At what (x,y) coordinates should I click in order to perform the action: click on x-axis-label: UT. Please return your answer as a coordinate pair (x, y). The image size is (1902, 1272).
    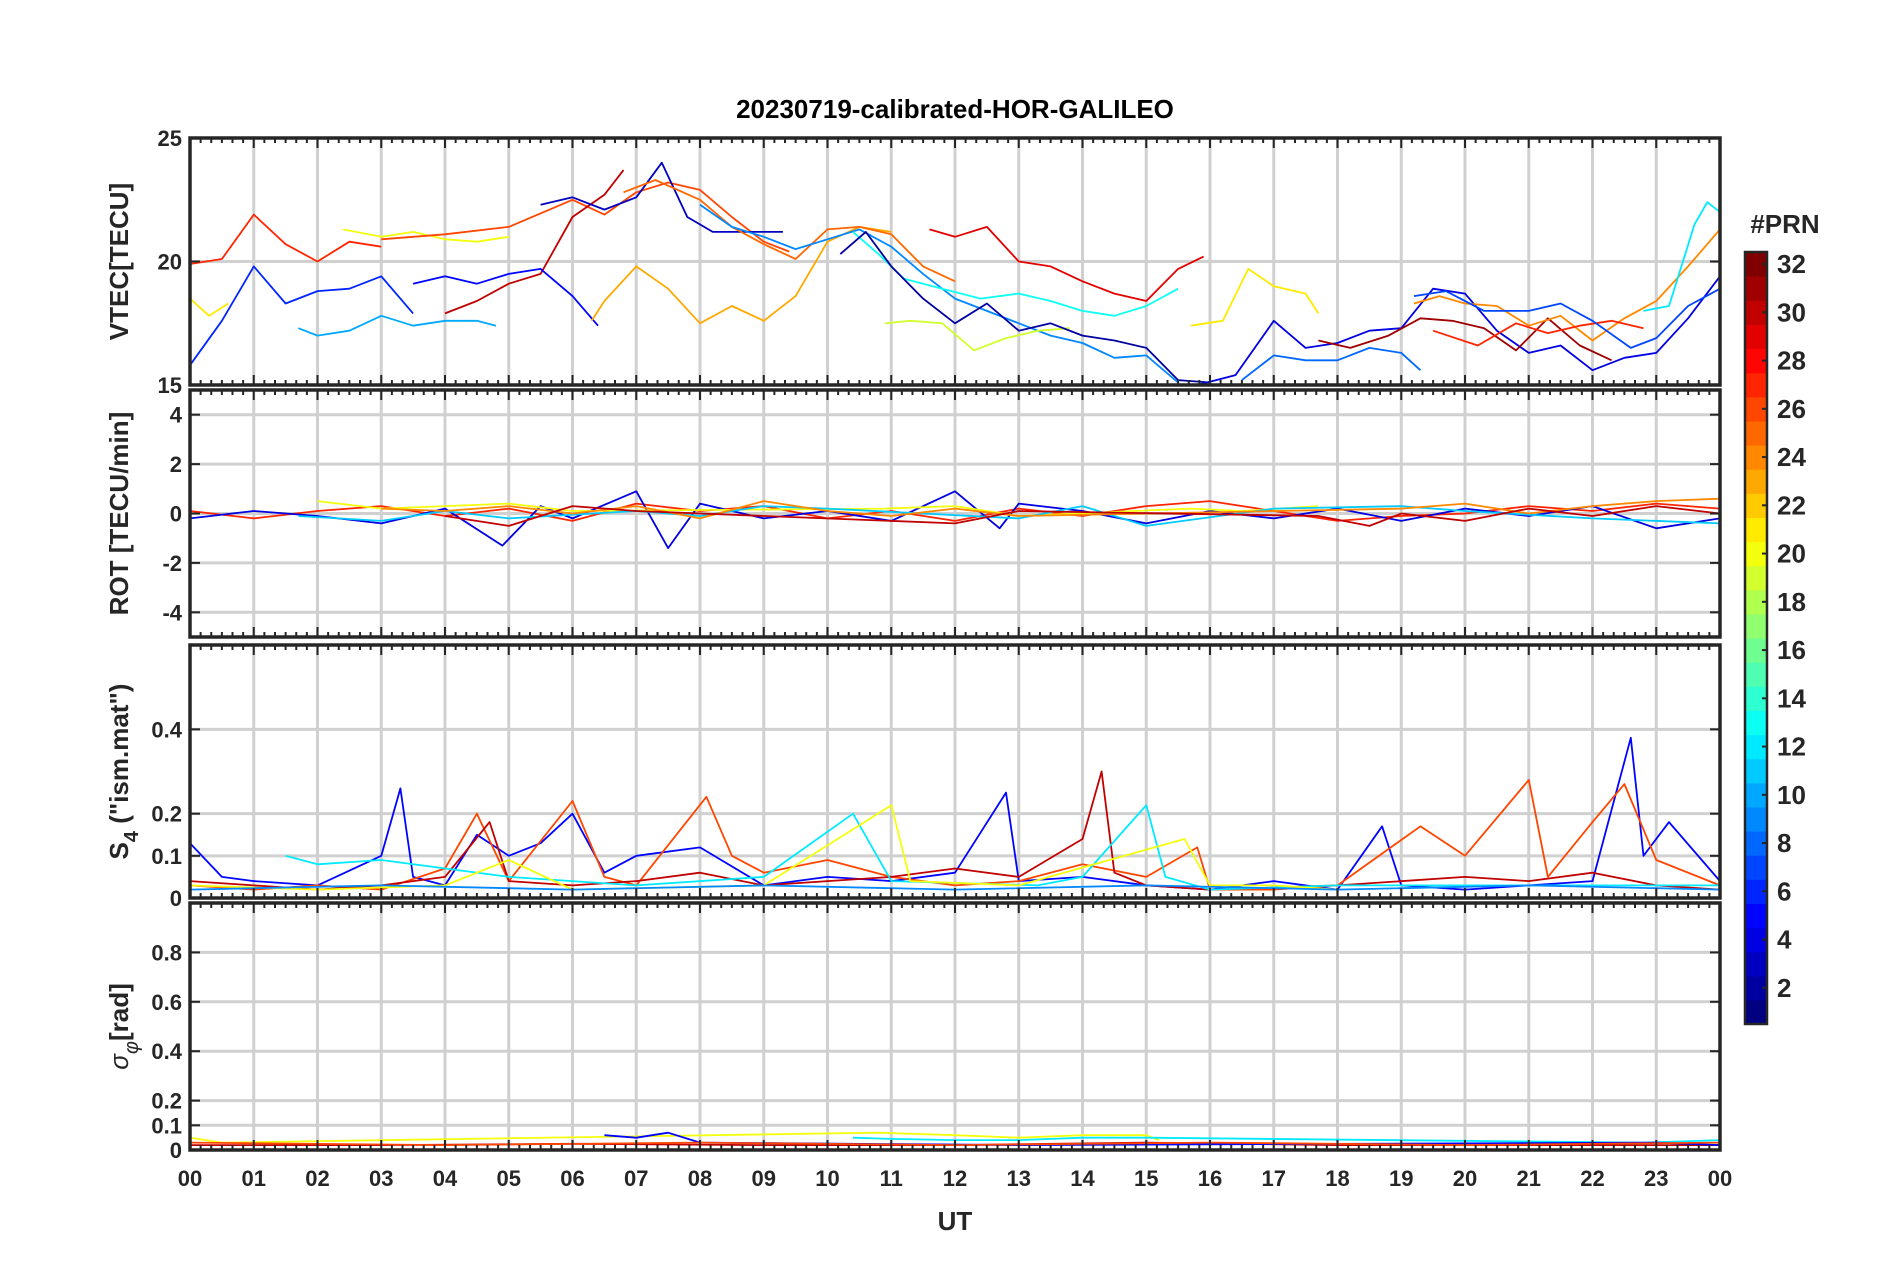
    Looking at the image, I should click on (955, 1221).